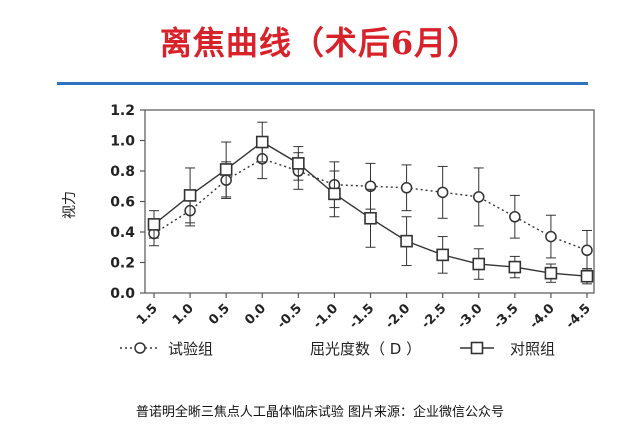 The width and height of the screenshot is (640, 448). I want to click on legend-marker-circle, so click(140, 348).